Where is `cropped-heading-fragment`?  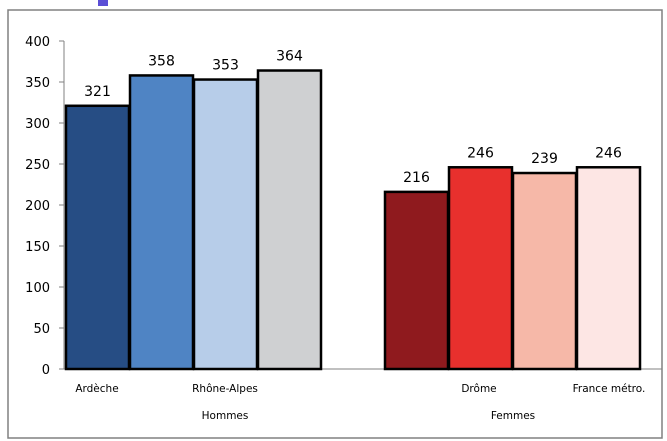
cropped-heading-fragment is located at coordinates (103, 3).